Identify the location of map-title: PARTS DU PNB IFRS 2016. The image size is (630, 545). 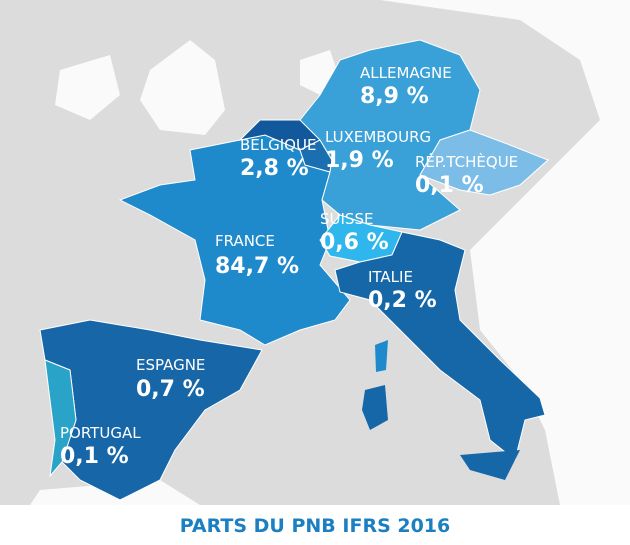
(315, 526).